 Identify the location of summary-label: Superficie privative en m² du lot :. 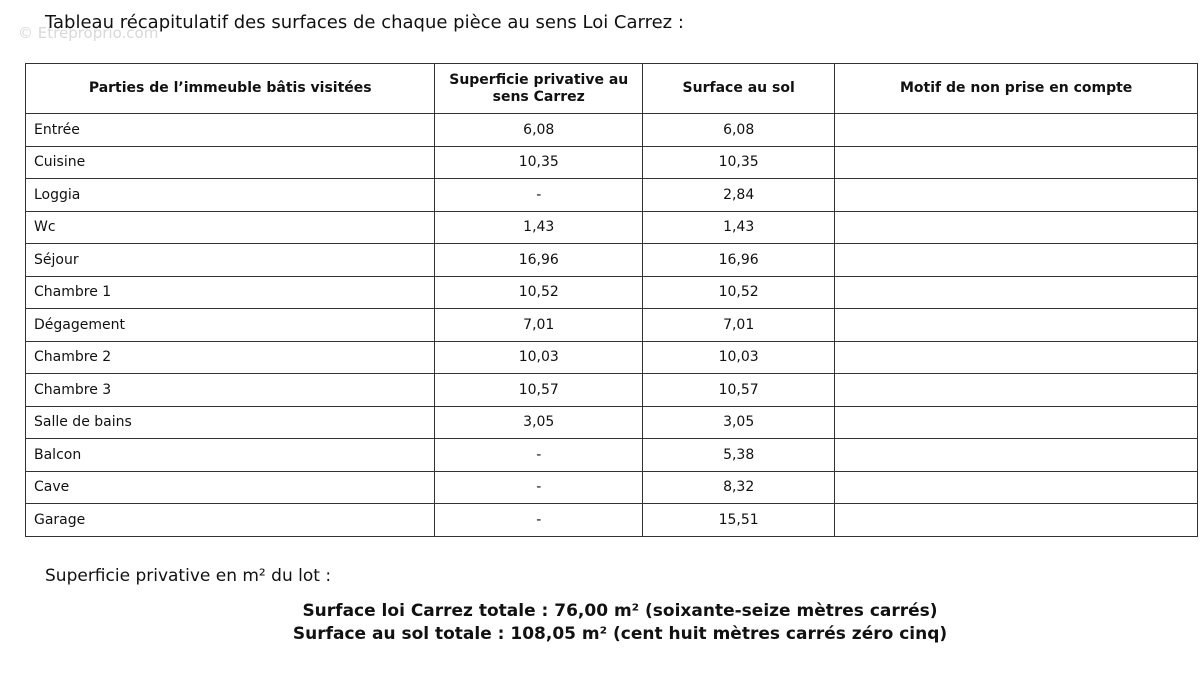
(188, 576).